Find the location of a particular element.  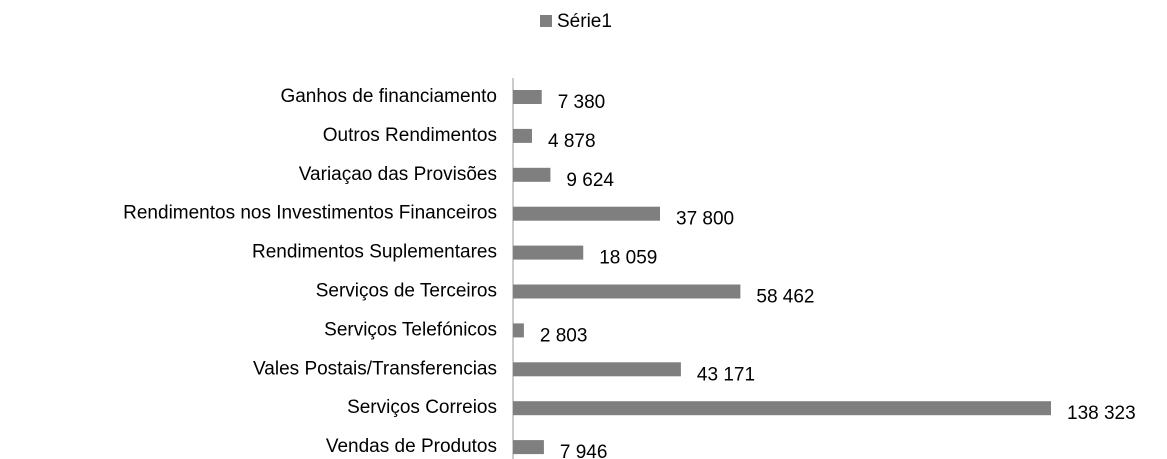

value-label: 4 878 is located at coordinates (572, 141).